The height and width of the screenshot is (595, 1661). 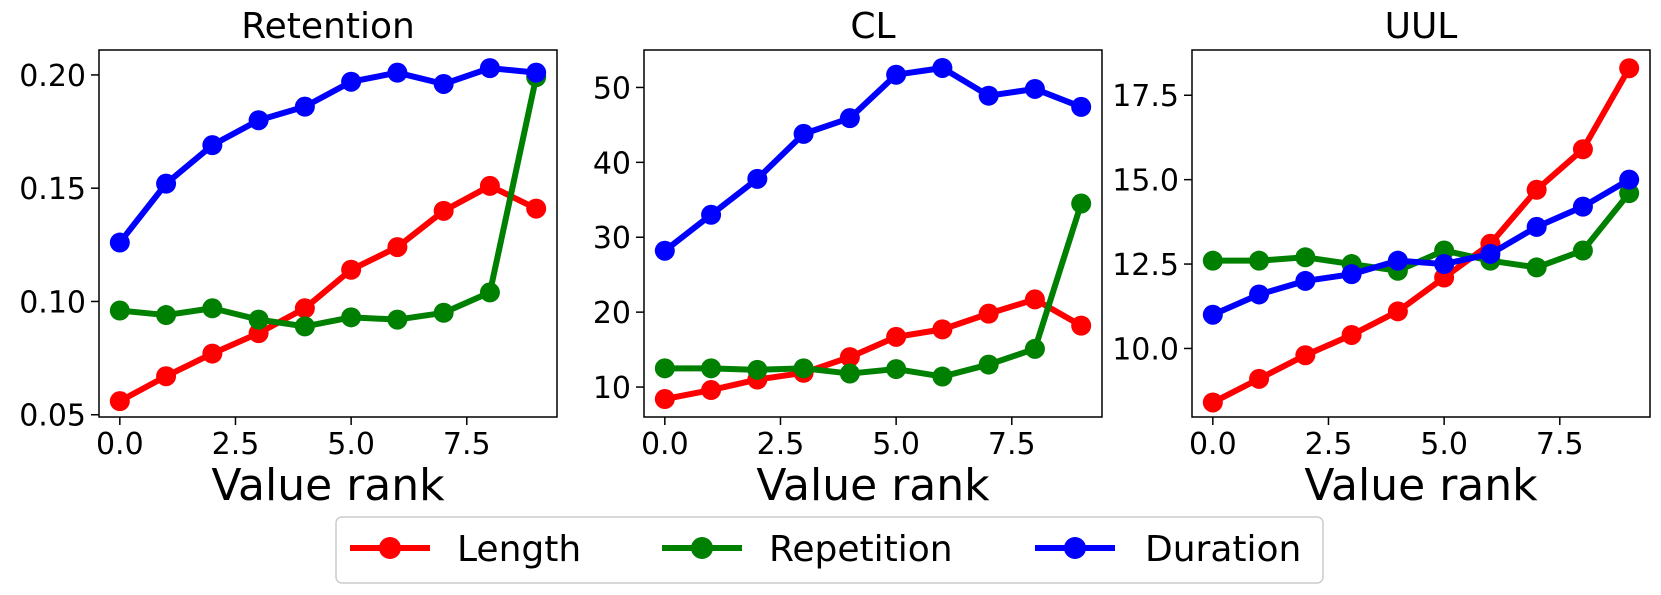 What do you see at coordinates (1145, 349) in the screenshot?
I see `y-tick-label: 10.0` at bounding box center [1145, 349].